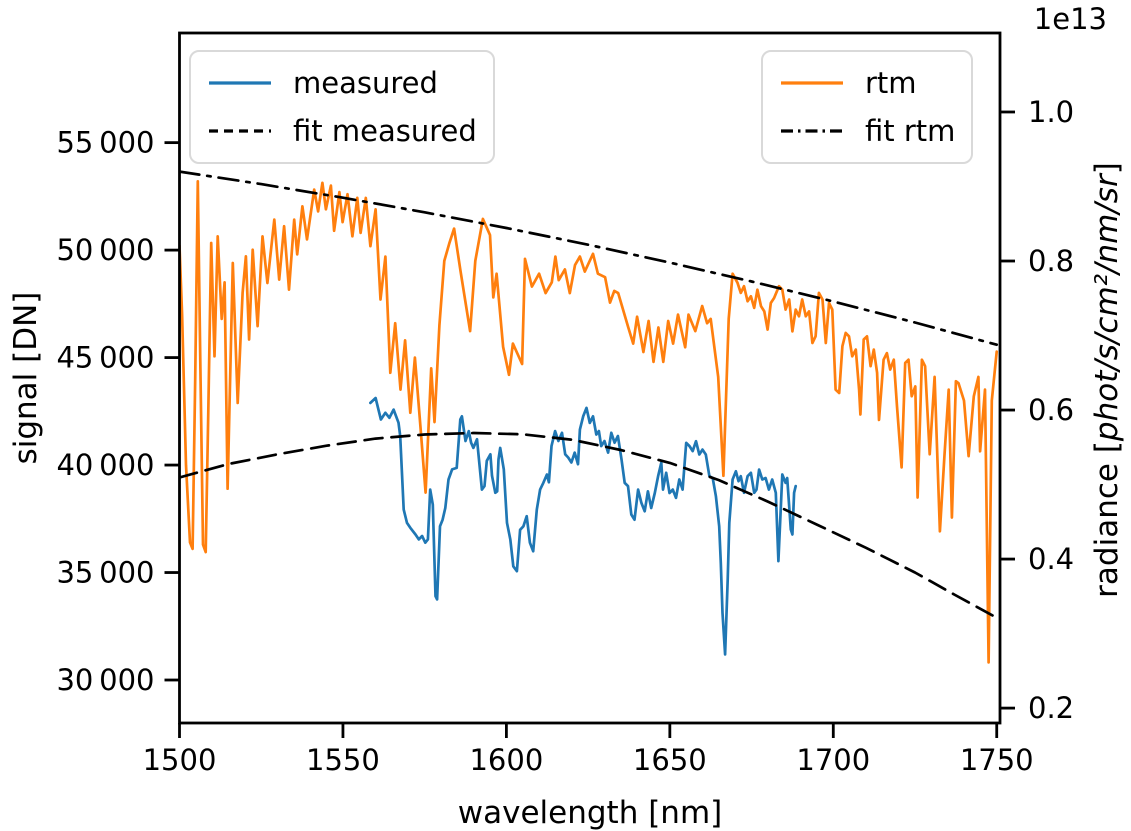 This screenshot has width=1131, height=831. I want to click on legend-entry-measured: measured, so click(342, 83).